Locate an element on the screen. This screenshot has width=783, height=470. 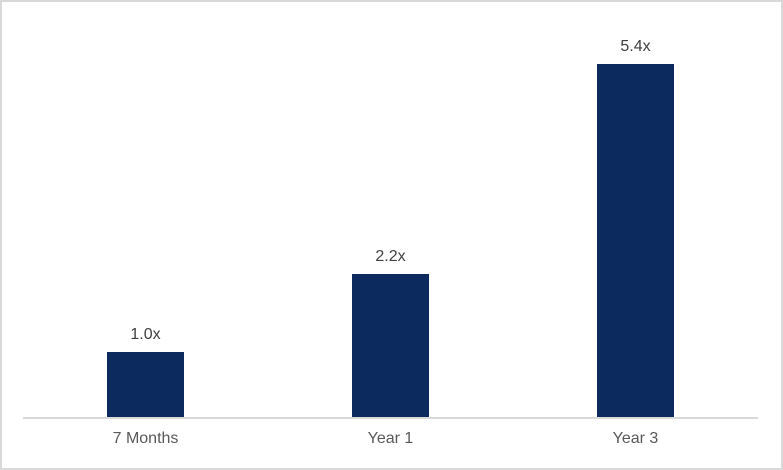
x-axis-line is located at coordinates (390, 418).